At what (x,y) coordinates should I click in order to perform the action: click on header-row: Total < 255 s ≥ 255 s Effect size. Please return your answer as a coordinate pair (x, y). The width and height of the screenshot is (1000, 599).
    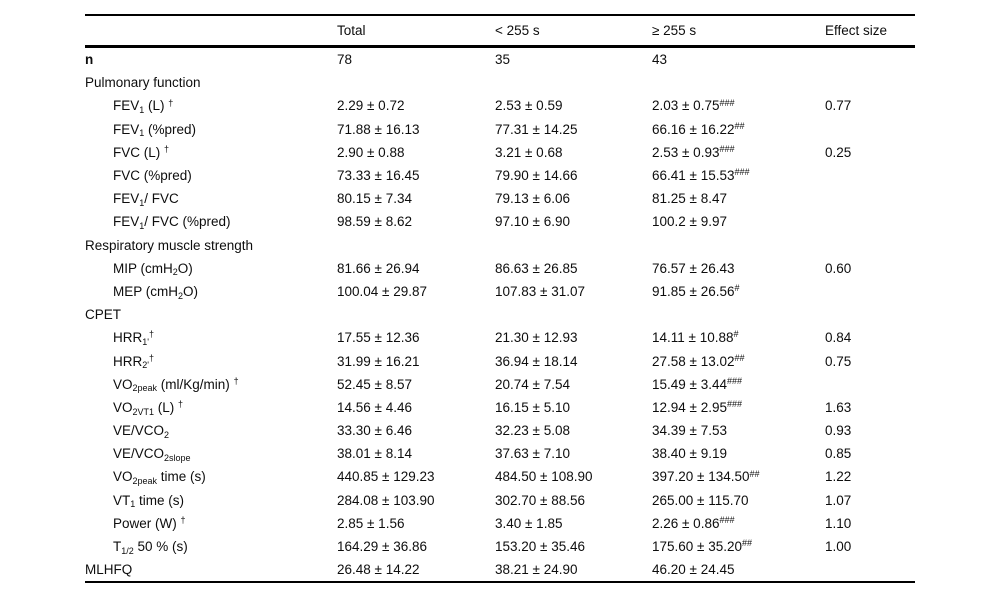
    Looking at the image, I should click on (500, 31).